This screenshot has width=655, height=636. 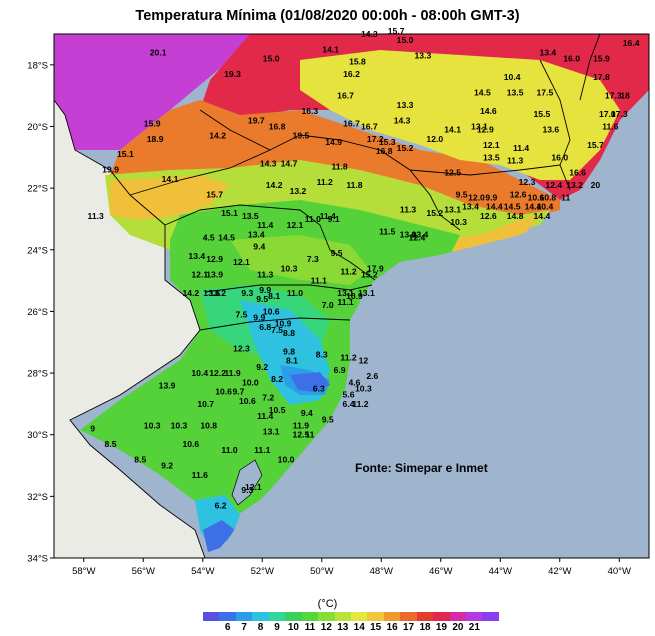 What do you see at coordinates (369, 34) in the screenshot?
I see `station-value: 14.3` at bounding box center [369, 34].